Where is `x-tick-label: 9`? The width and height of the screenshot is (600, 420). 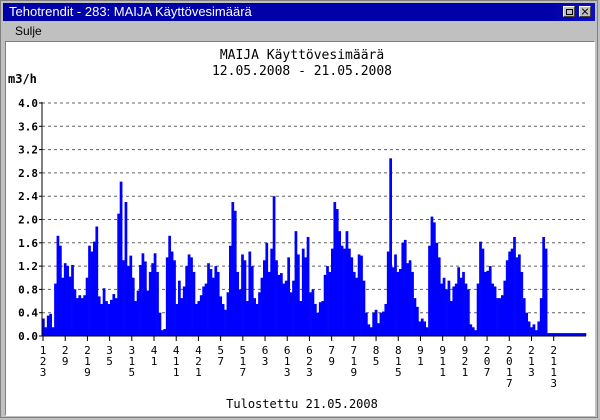
x-tick-label: 9 is located at coordinates (87, 372).